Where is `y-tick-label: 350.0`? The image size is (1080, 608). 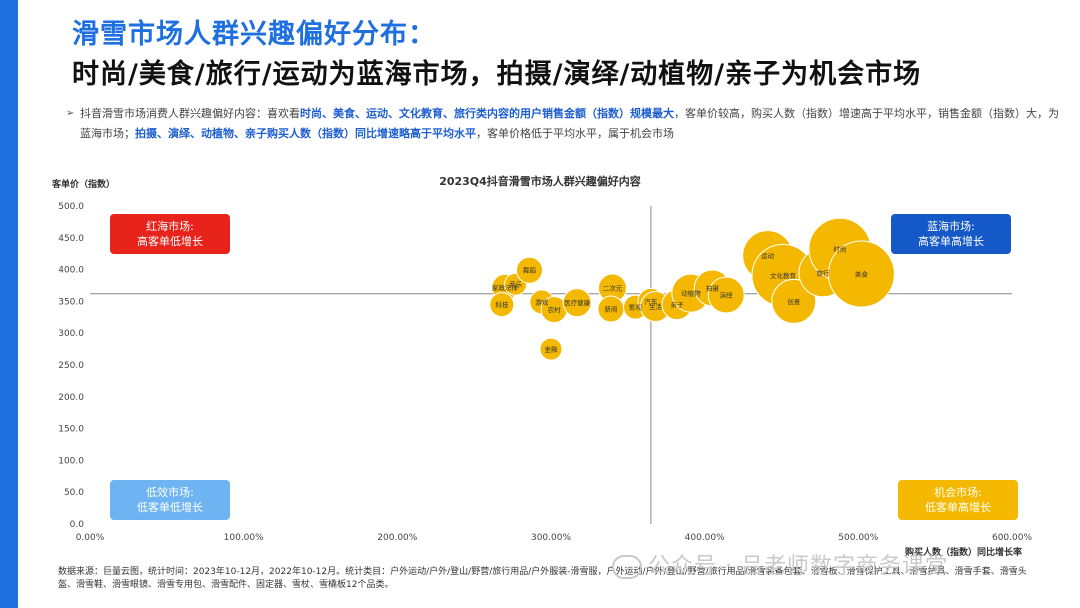
y-tick-label: 350.0 is located at coordinates (71, 302).